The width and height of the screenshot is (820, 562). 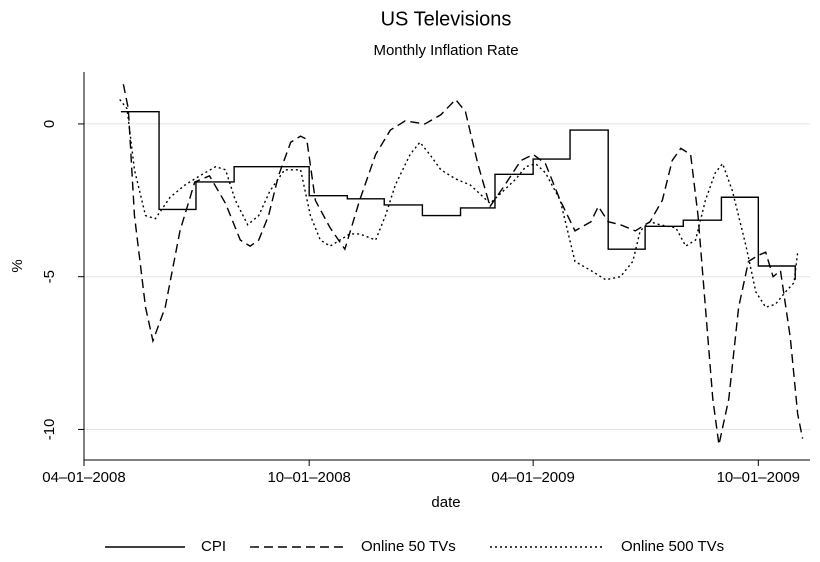 I want to click on chart-subtitle: Monthly Inflation Rate, so click(x=445, y=50).